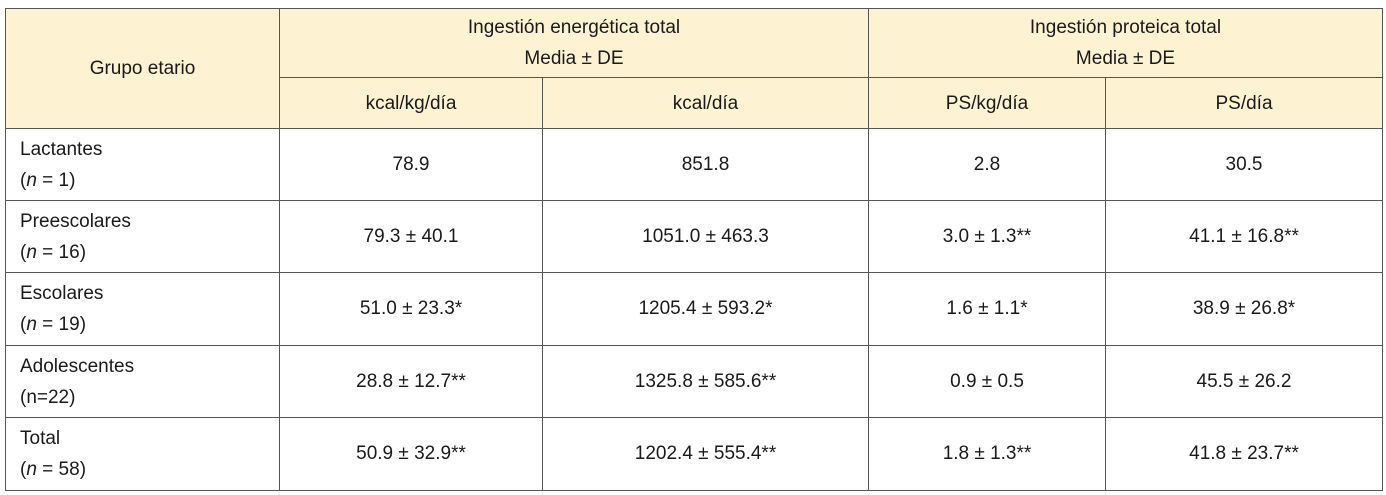 The height and width of the screenshot is (495, 1386). What do you see at coordinates (149, 438) in the screenshot?
I see `group-name: Total` at bounding box center [149, 438].